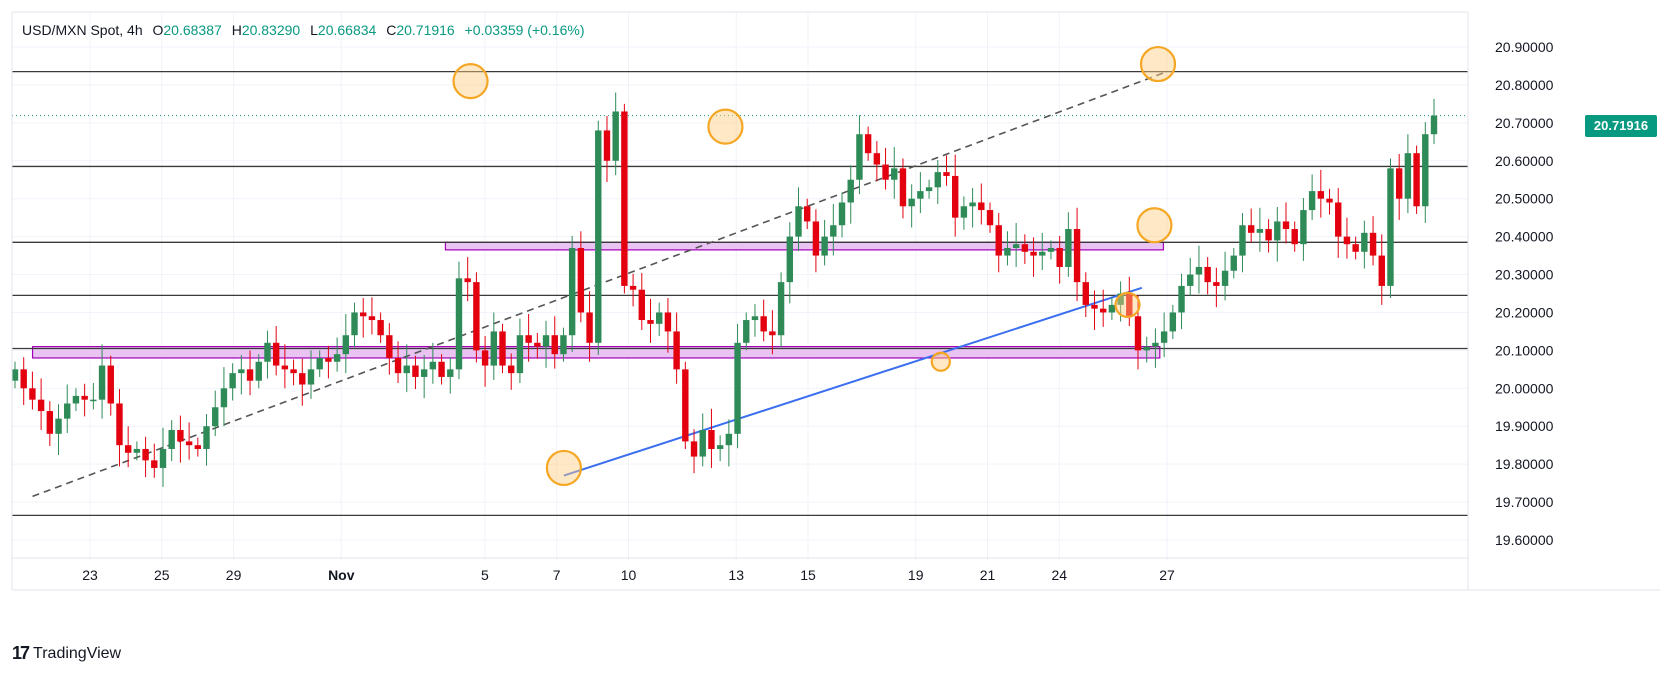 The width and height of the screenshot is (1674, 675). Describe the element at coordinates (1524, 502) in the screenshot. I see `y-tick-label: 19.70000` at that location.